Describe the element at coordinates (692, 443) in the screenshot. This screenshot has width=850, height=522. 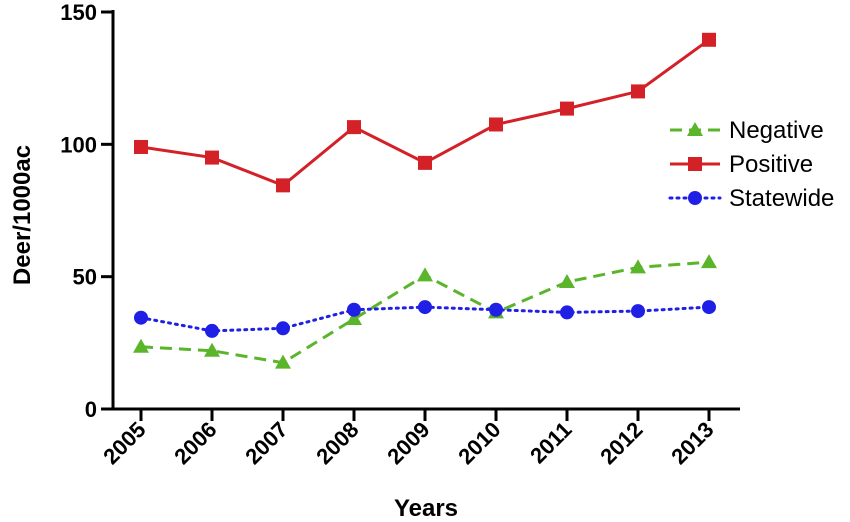
I see `x-tick-label: 2013` at that location.